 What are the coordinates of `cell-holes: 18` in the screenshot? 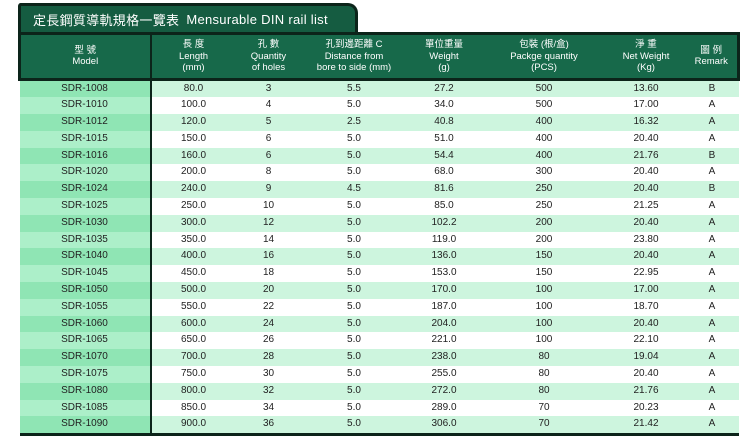 It's located at (268, 274).